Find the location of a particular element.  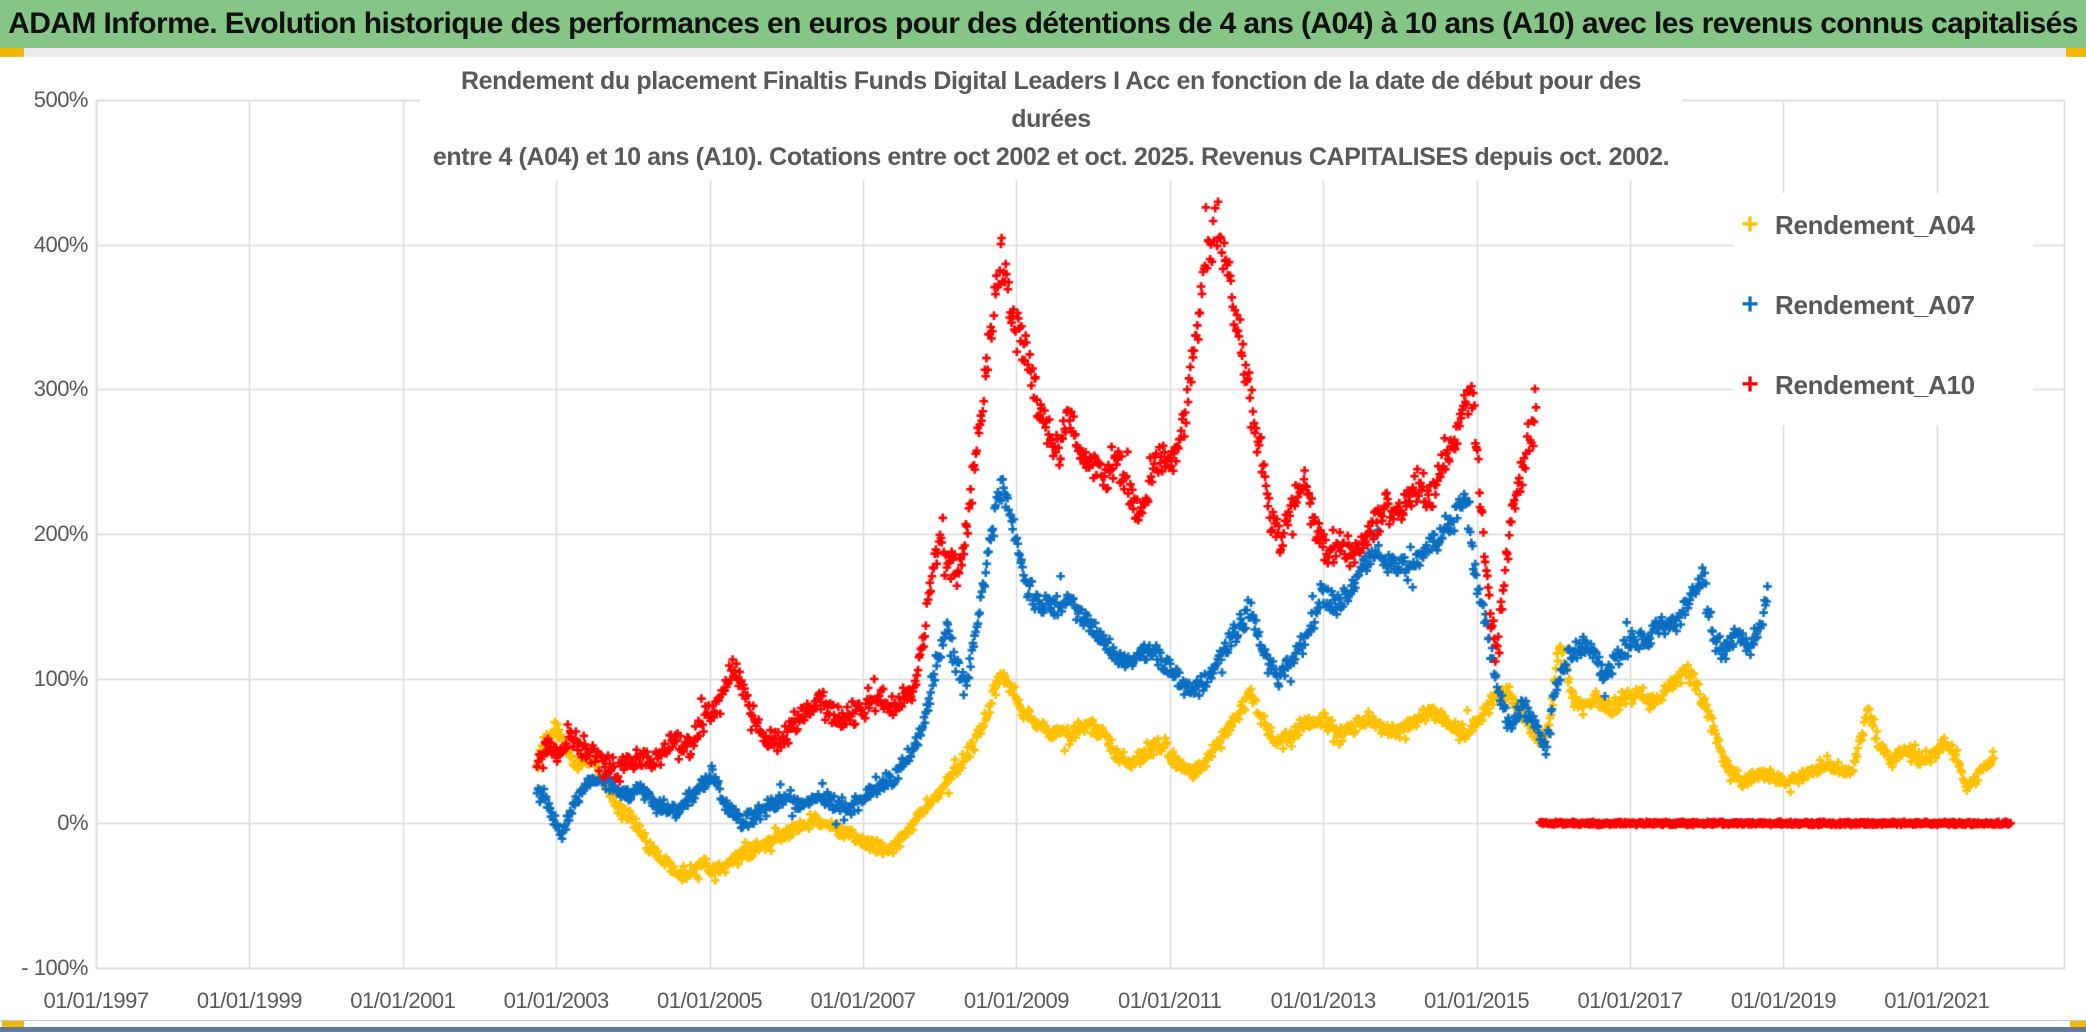

legend-item-rendement_a07: + Rendement_A07 is located at coordinates (1854, 305).